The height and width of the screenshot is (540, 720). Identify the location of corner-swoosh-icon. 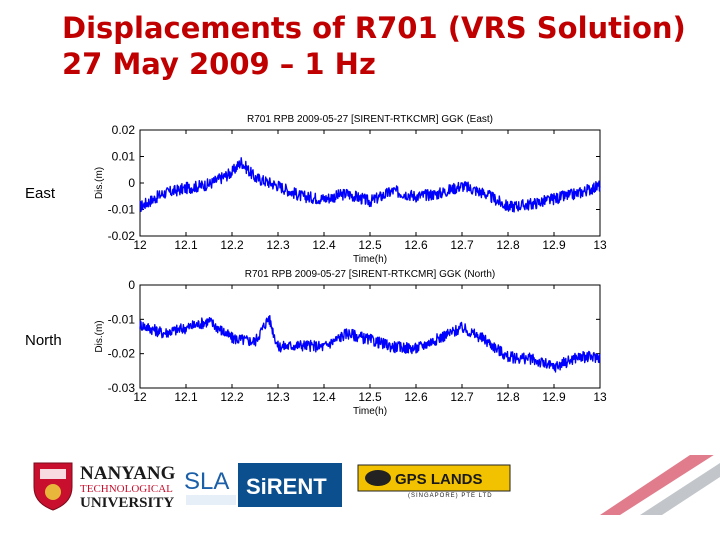
(657, 485).